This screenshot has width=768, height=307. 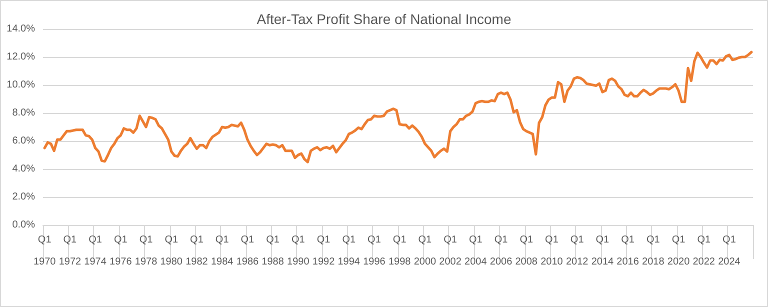 I want to click on chart-title: After-Tax Profit Share of National Income, so click(x=384, y=19).